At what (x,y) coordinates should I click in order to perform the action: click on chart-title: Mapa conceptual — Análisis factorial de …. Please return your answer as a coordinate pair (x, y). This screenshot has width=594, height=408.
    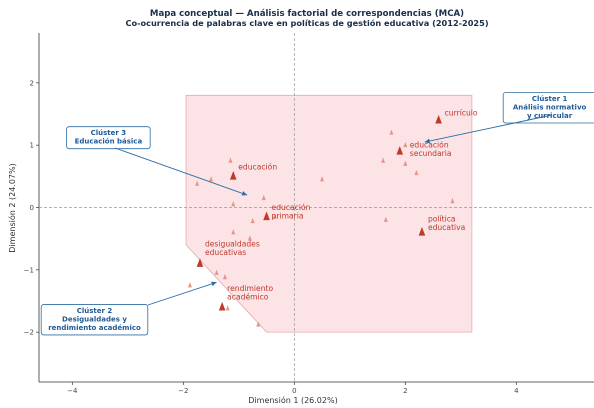
    Looking at the image, I should click on (307, 14).